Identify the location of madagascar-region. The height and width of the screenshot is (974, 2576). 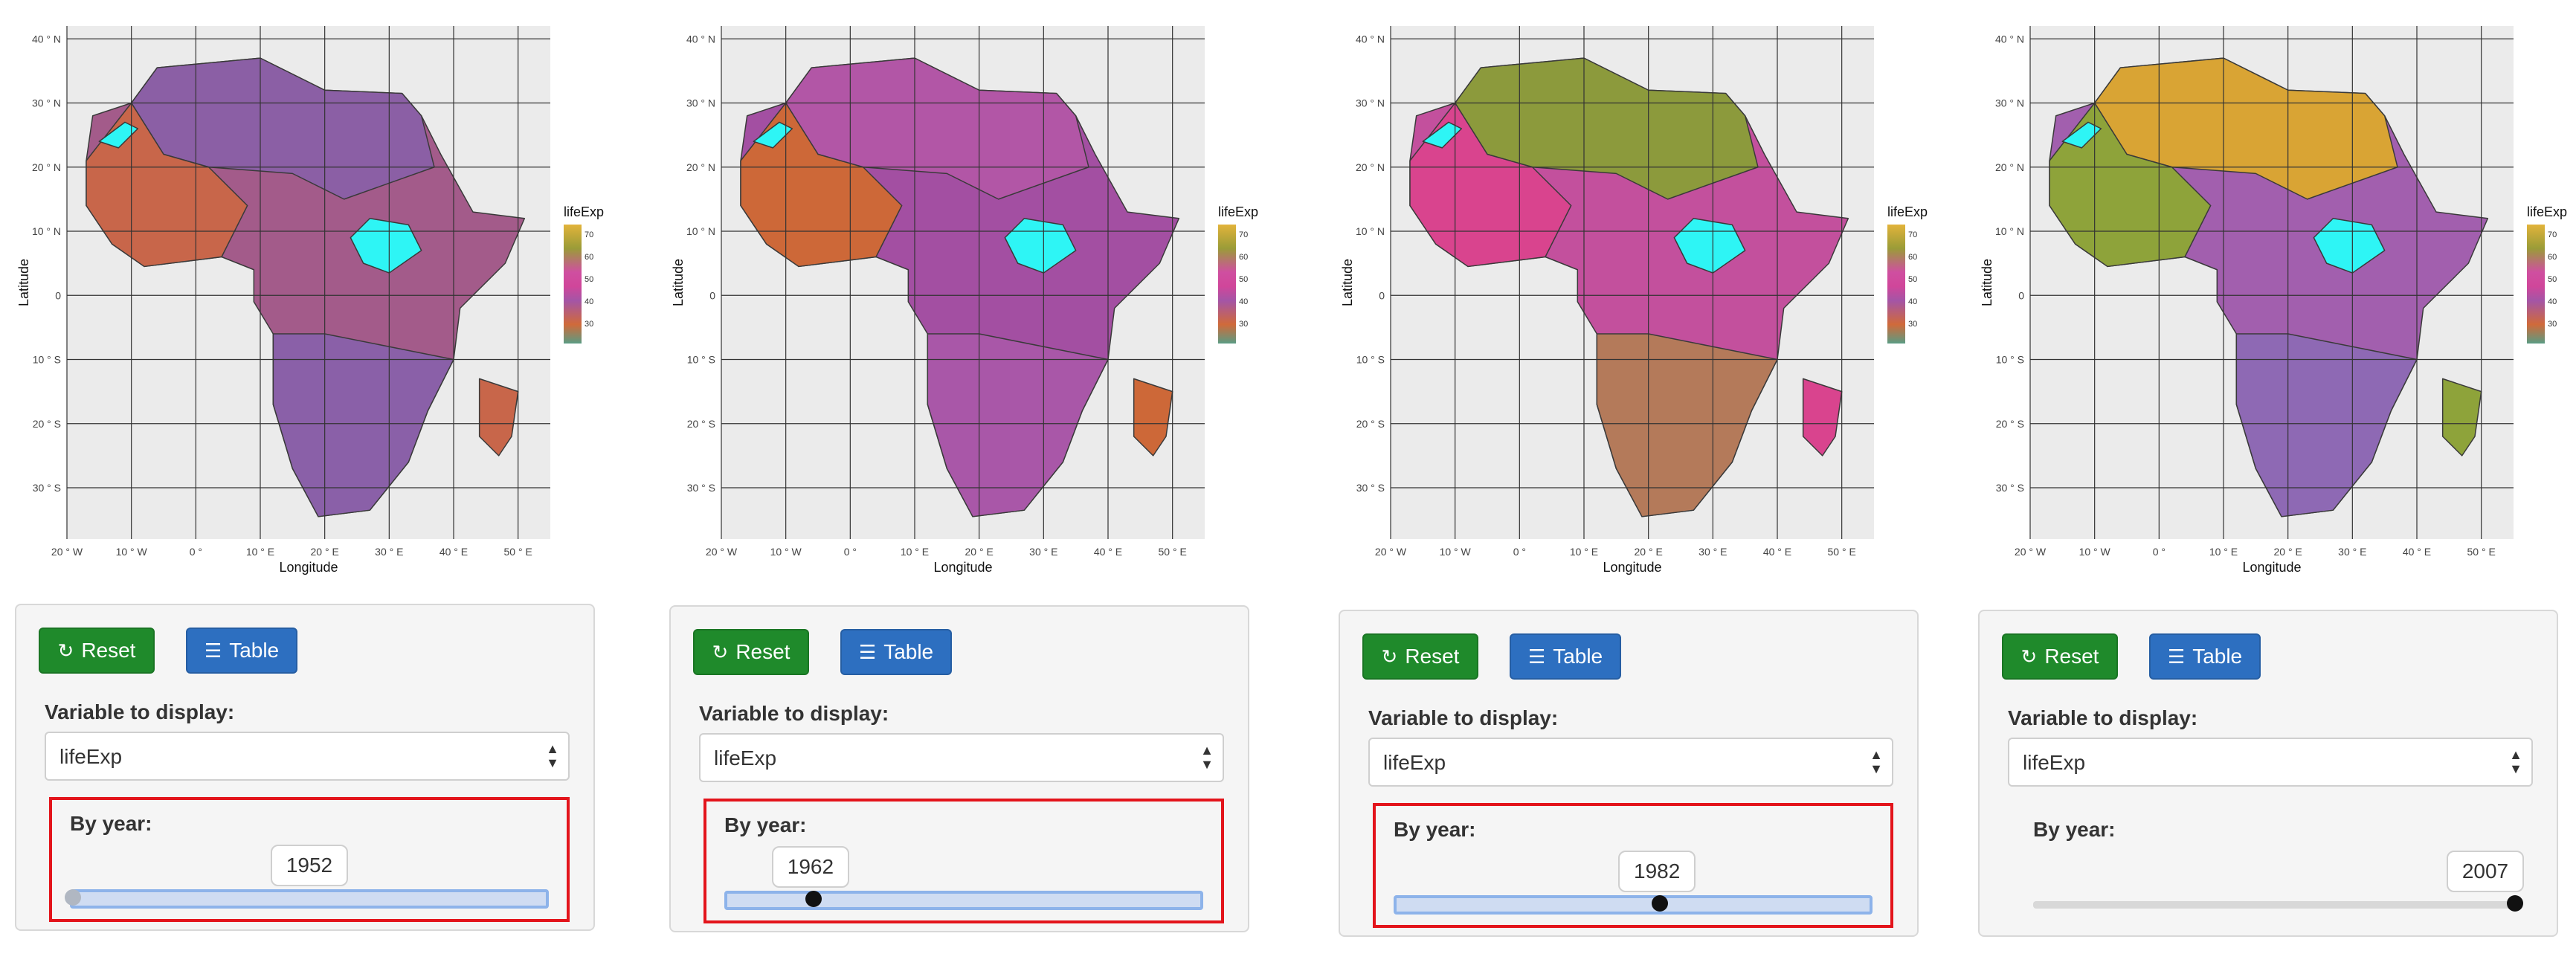
(498, 418).